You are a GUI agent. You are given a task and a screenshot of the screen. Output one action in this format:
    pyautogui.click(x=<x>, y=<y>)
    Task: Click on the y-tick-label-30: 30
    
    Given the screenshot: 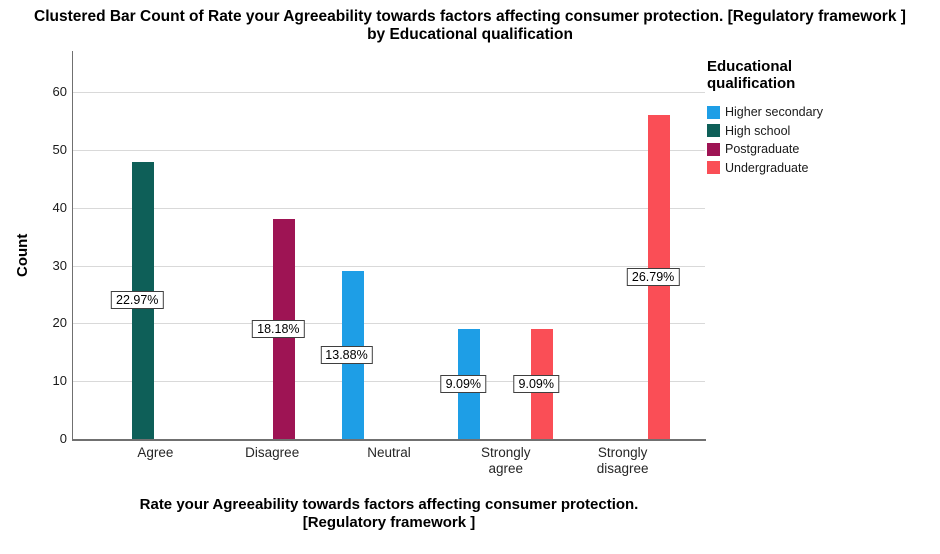 What is the action you would take?
    pyautogui.click(x=59, y=265)
    